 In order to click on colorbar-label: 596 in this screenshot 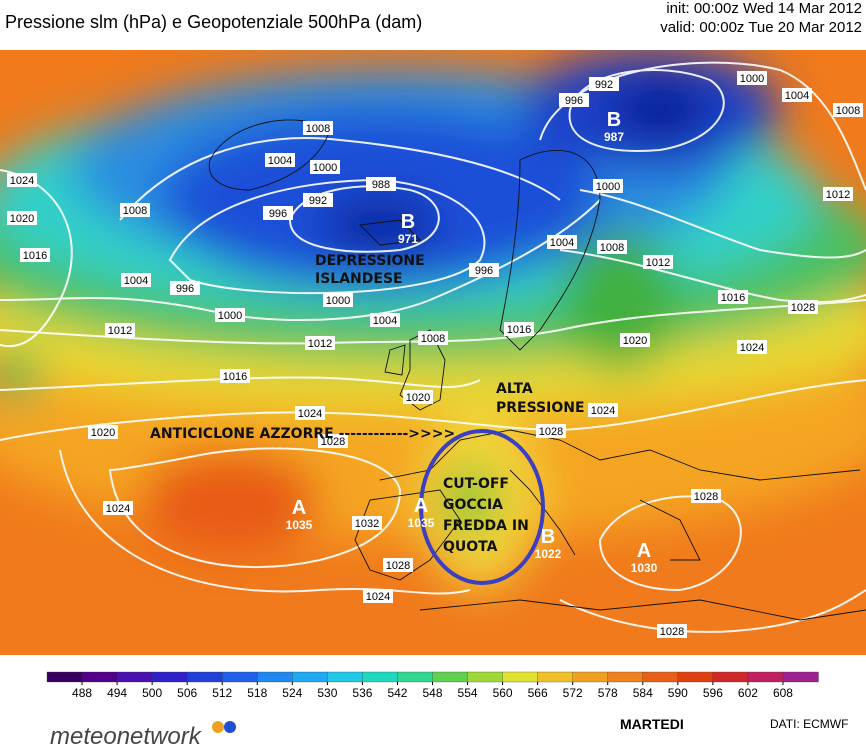, I will do `click(713, 693)`.